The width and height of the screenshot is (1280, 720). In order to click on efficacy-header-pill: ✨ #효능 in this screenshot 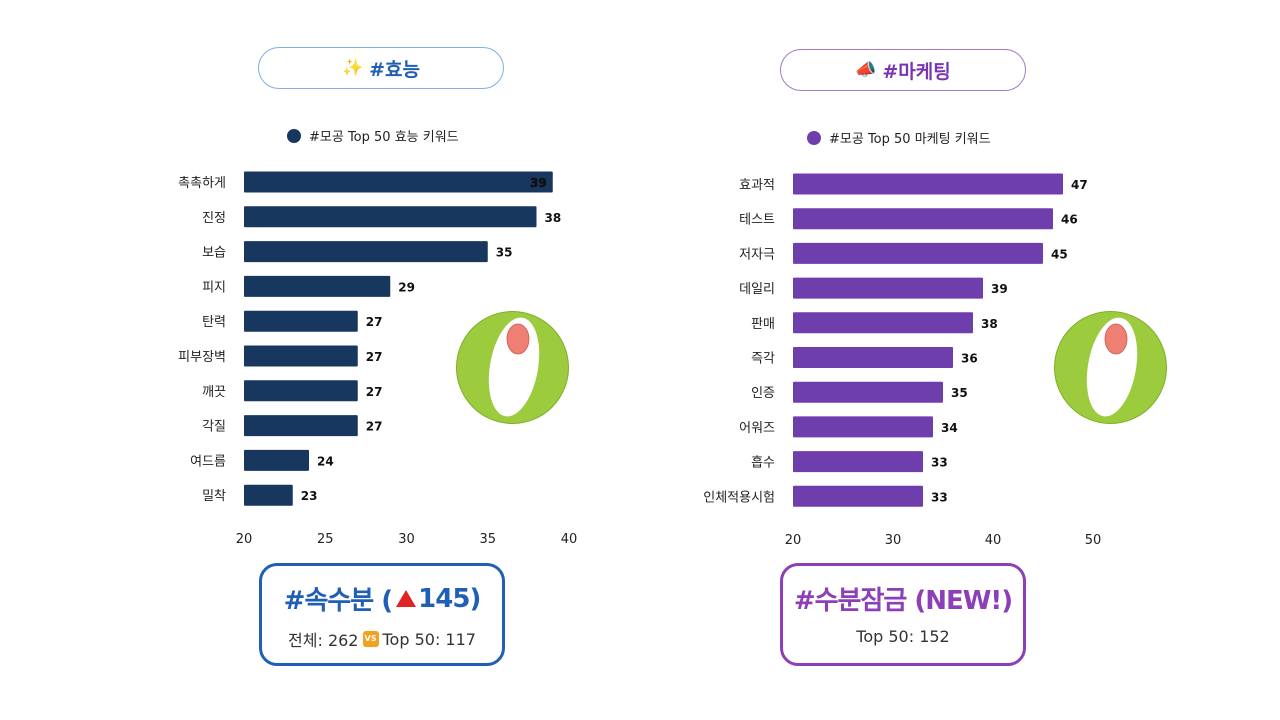, I will do `click(381, 68)`.